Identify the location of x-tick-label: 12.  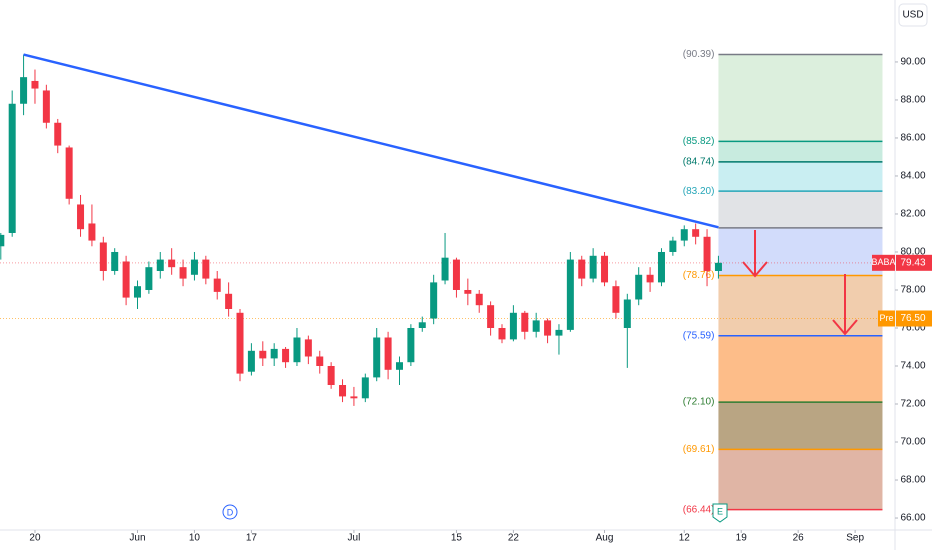
(685, 538).